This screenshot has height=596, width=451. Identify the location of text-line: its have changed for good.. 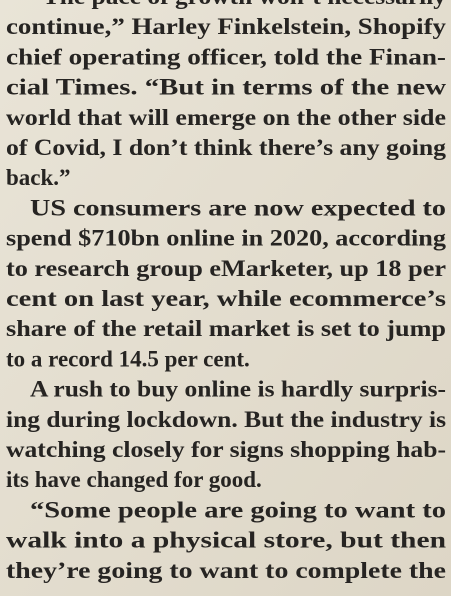
(134, 479).